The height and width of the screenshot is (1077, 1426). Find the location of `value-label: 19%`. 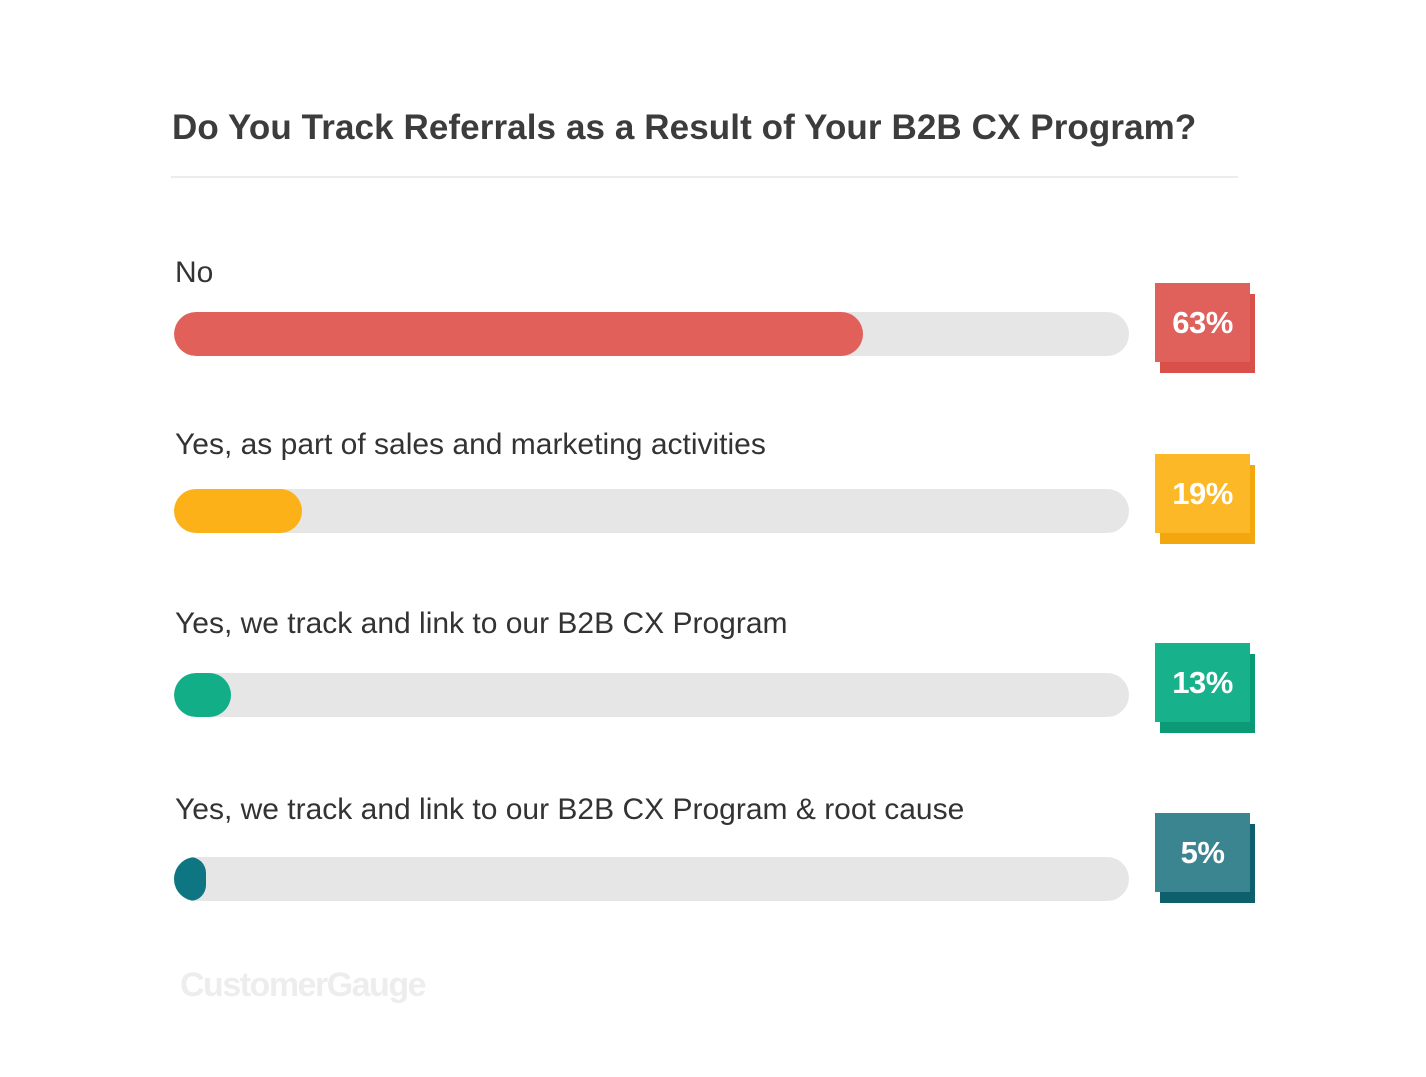

value-label: 19% is located at coordinates (1202, 493).